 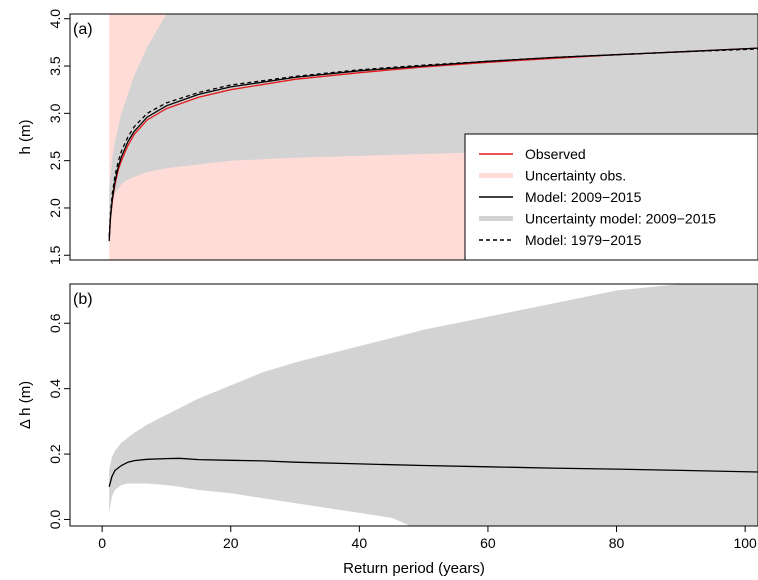 What do you see at coordinates (360, 543) in the screenshot?
I see `x-tick-label: 40` at bounding box center [360, 543].